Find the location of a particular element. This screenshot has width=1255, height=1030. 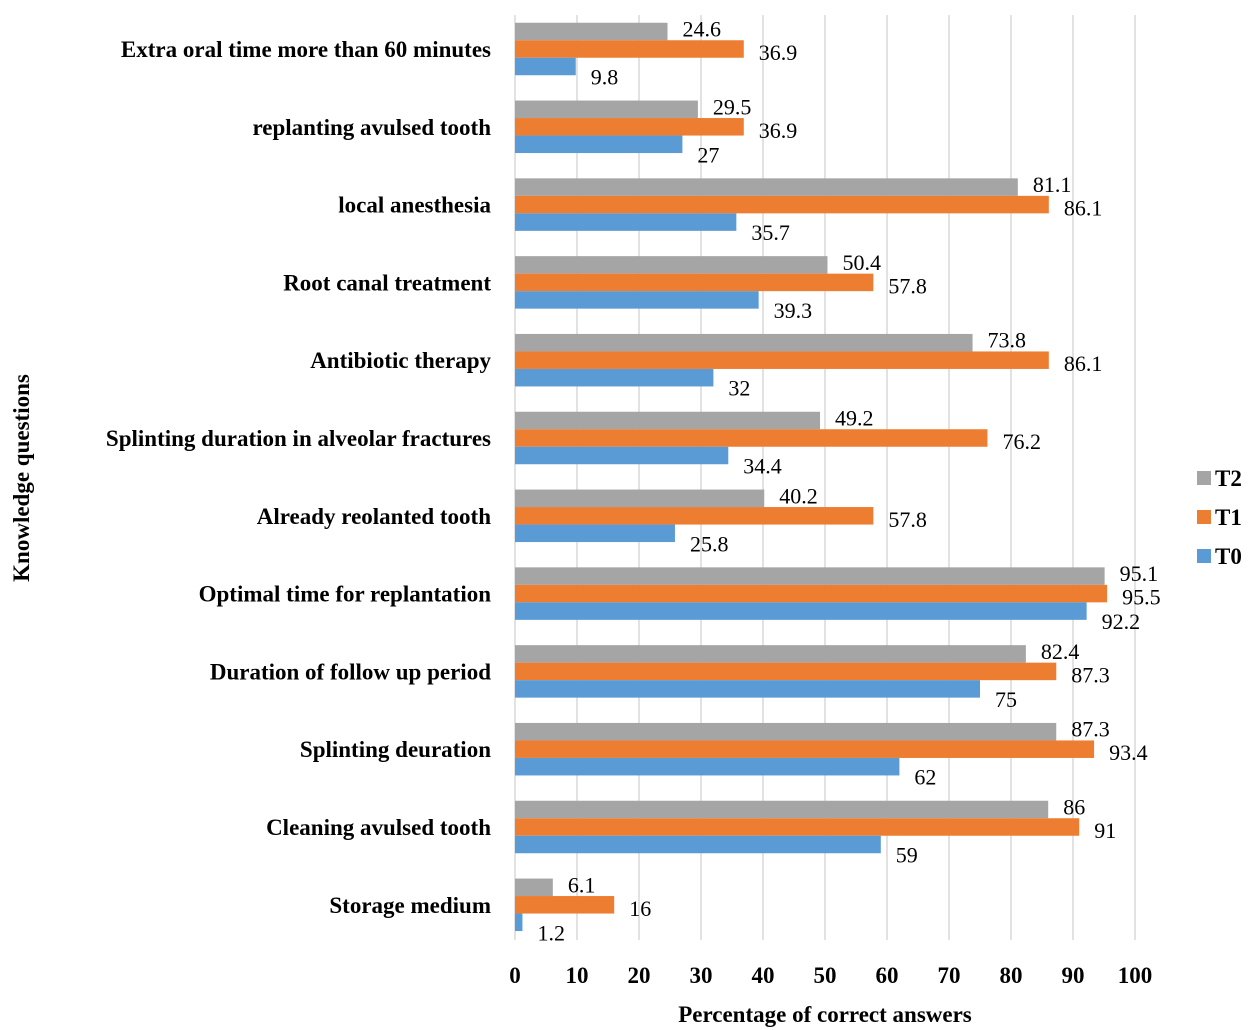

data-label-t1: 16 is located at coordinates (640, 908).